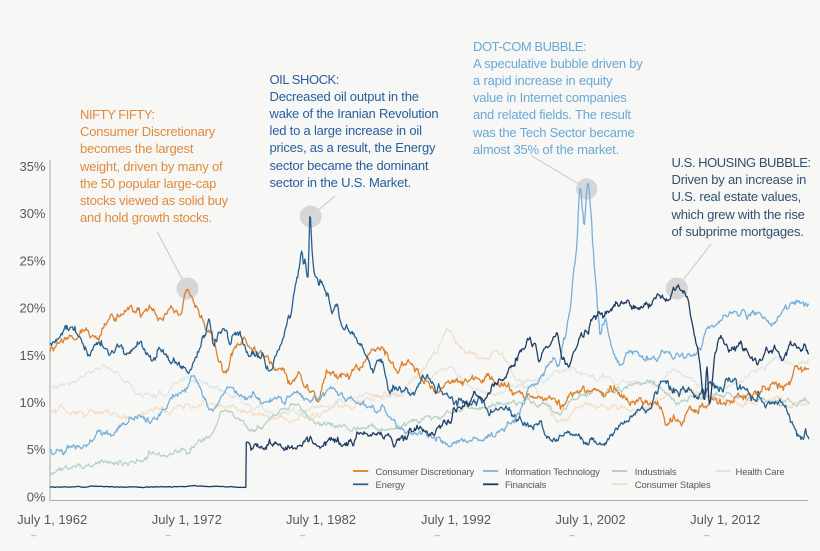  Describe the element at coordinates (456, 519) in the screenshot. I see `svg-text: July 1, 1992` at that location.